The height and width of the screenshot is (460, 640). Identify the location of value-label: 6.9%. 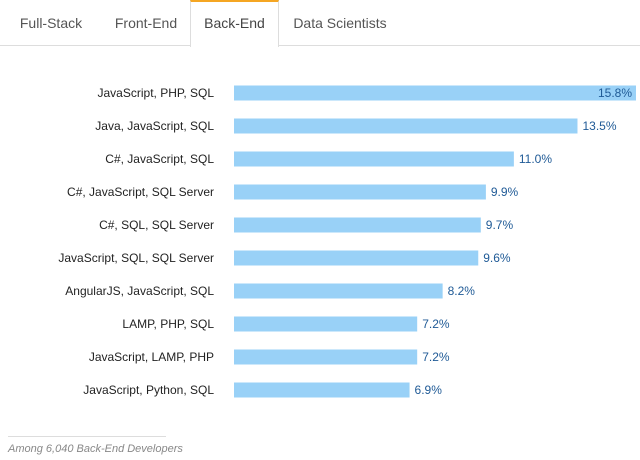
(429, 390).